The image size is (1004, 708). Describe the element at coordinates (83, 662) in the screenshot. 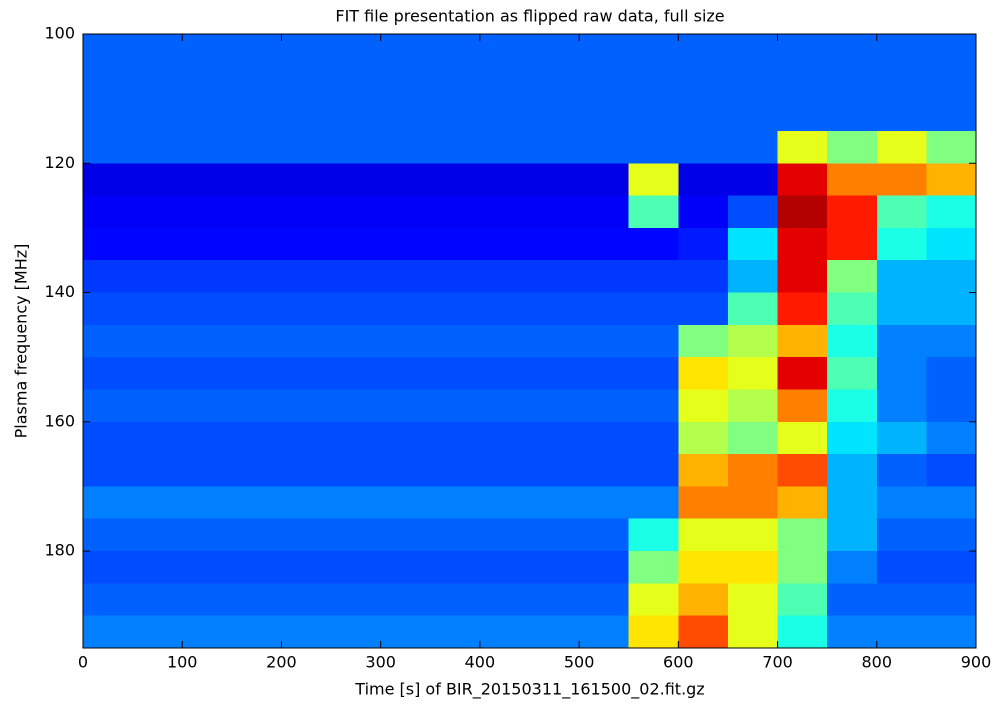

I see `x-tick-label: 0` at that location.